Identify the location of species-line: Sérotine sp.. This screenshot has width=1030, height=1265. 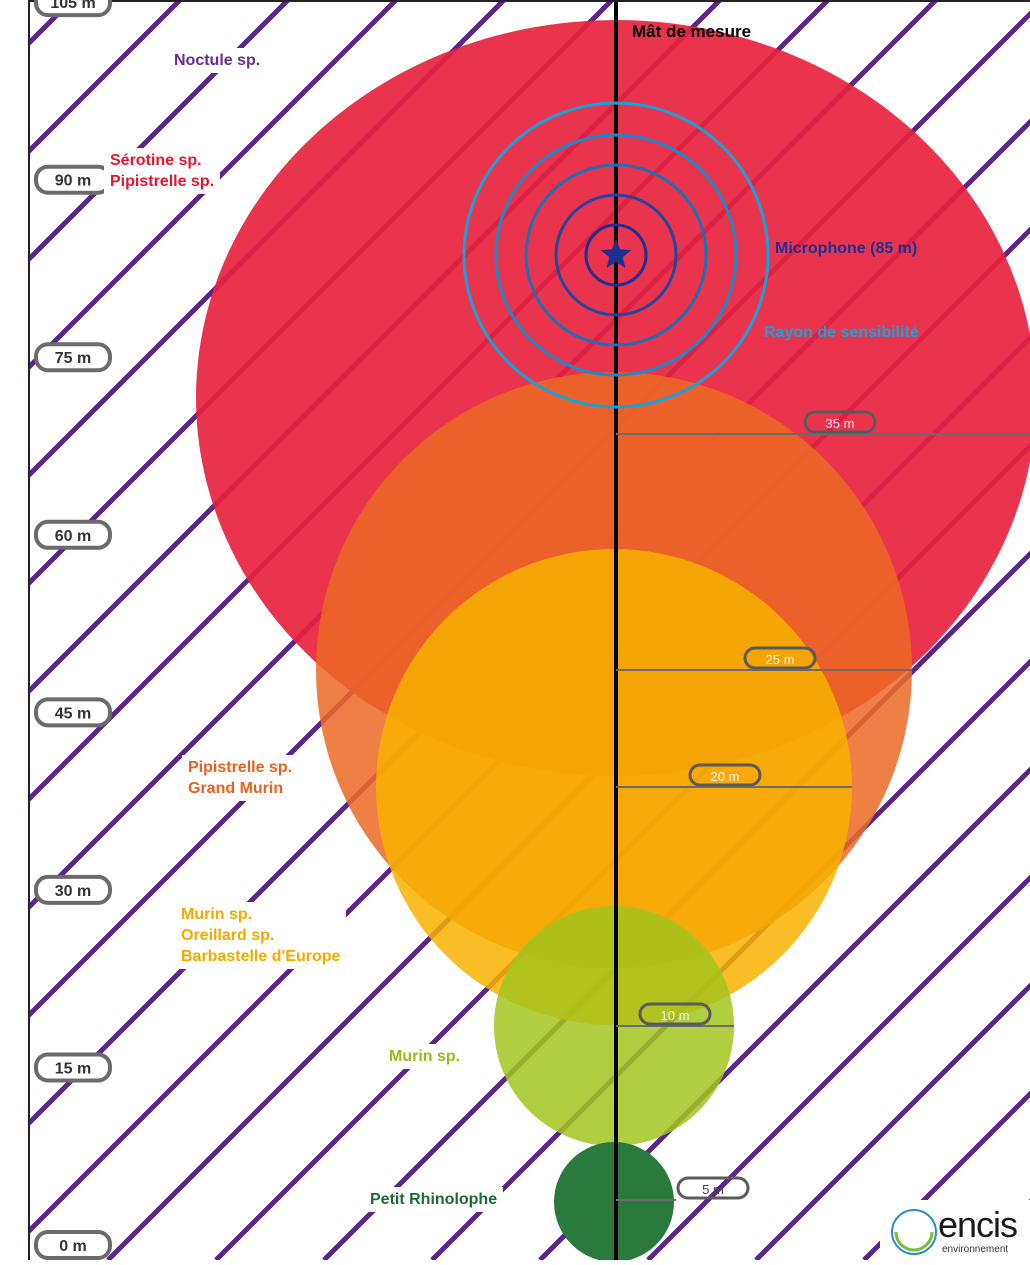
(156, 160).